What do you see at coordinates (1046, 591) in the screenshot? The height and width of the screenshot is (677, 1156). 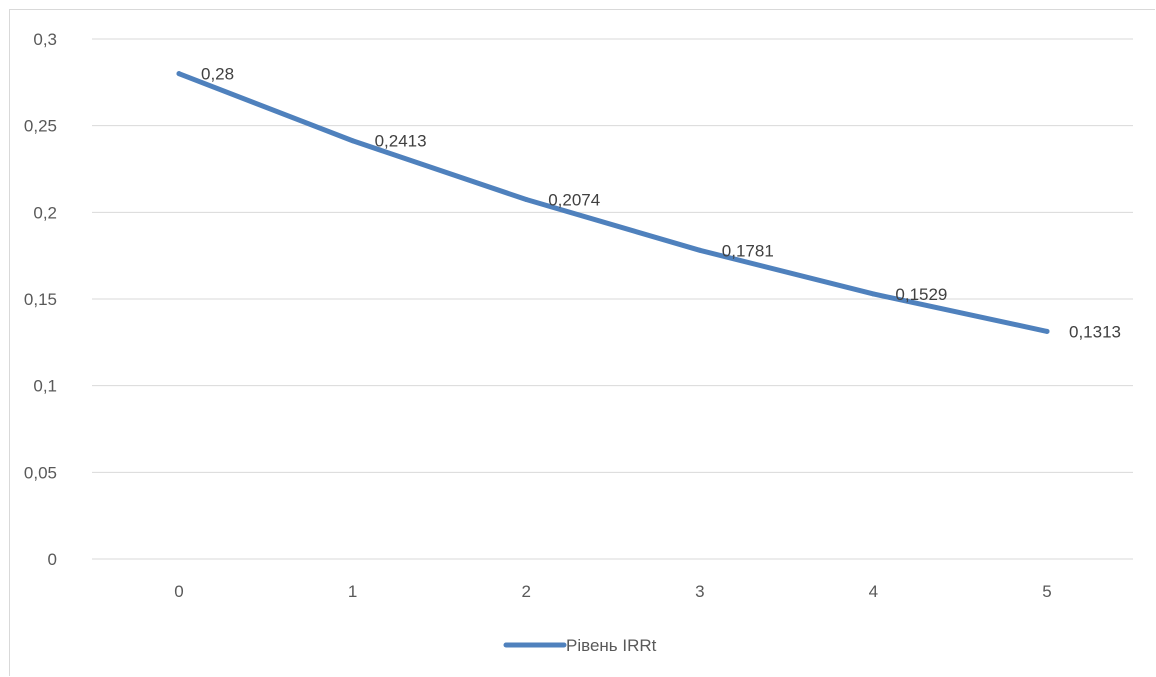 I see `x-tick-label: 5` at bounding box center [1046, 591].